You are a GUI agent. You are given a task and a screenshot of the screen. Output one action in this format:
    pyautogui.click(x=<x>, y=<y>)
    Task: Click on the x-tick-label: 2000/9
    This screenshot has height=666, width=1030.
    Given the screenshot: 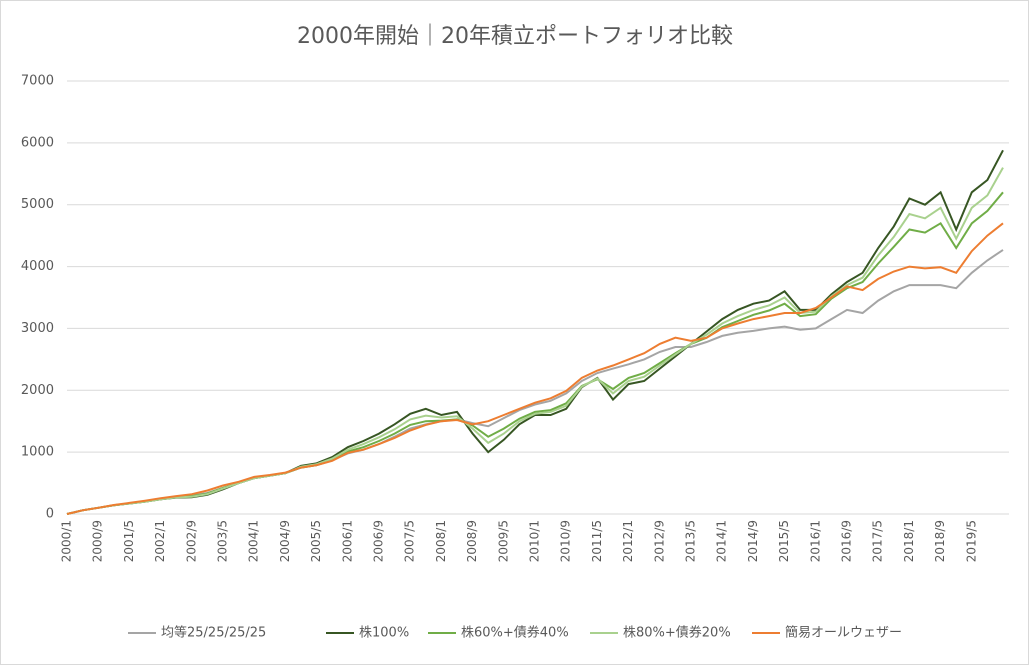 What is the action you would take?
    pyautogui.click(x=98, y=541)
    